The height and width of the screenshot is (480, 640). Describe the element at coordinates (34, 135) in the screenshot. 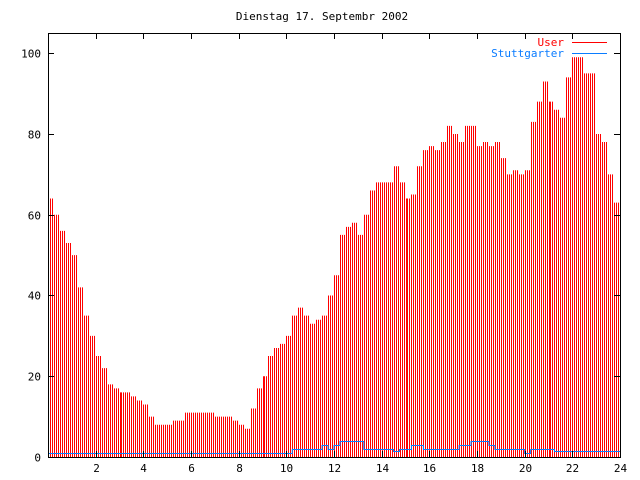

I see `y-tick-label: 80` at that location.